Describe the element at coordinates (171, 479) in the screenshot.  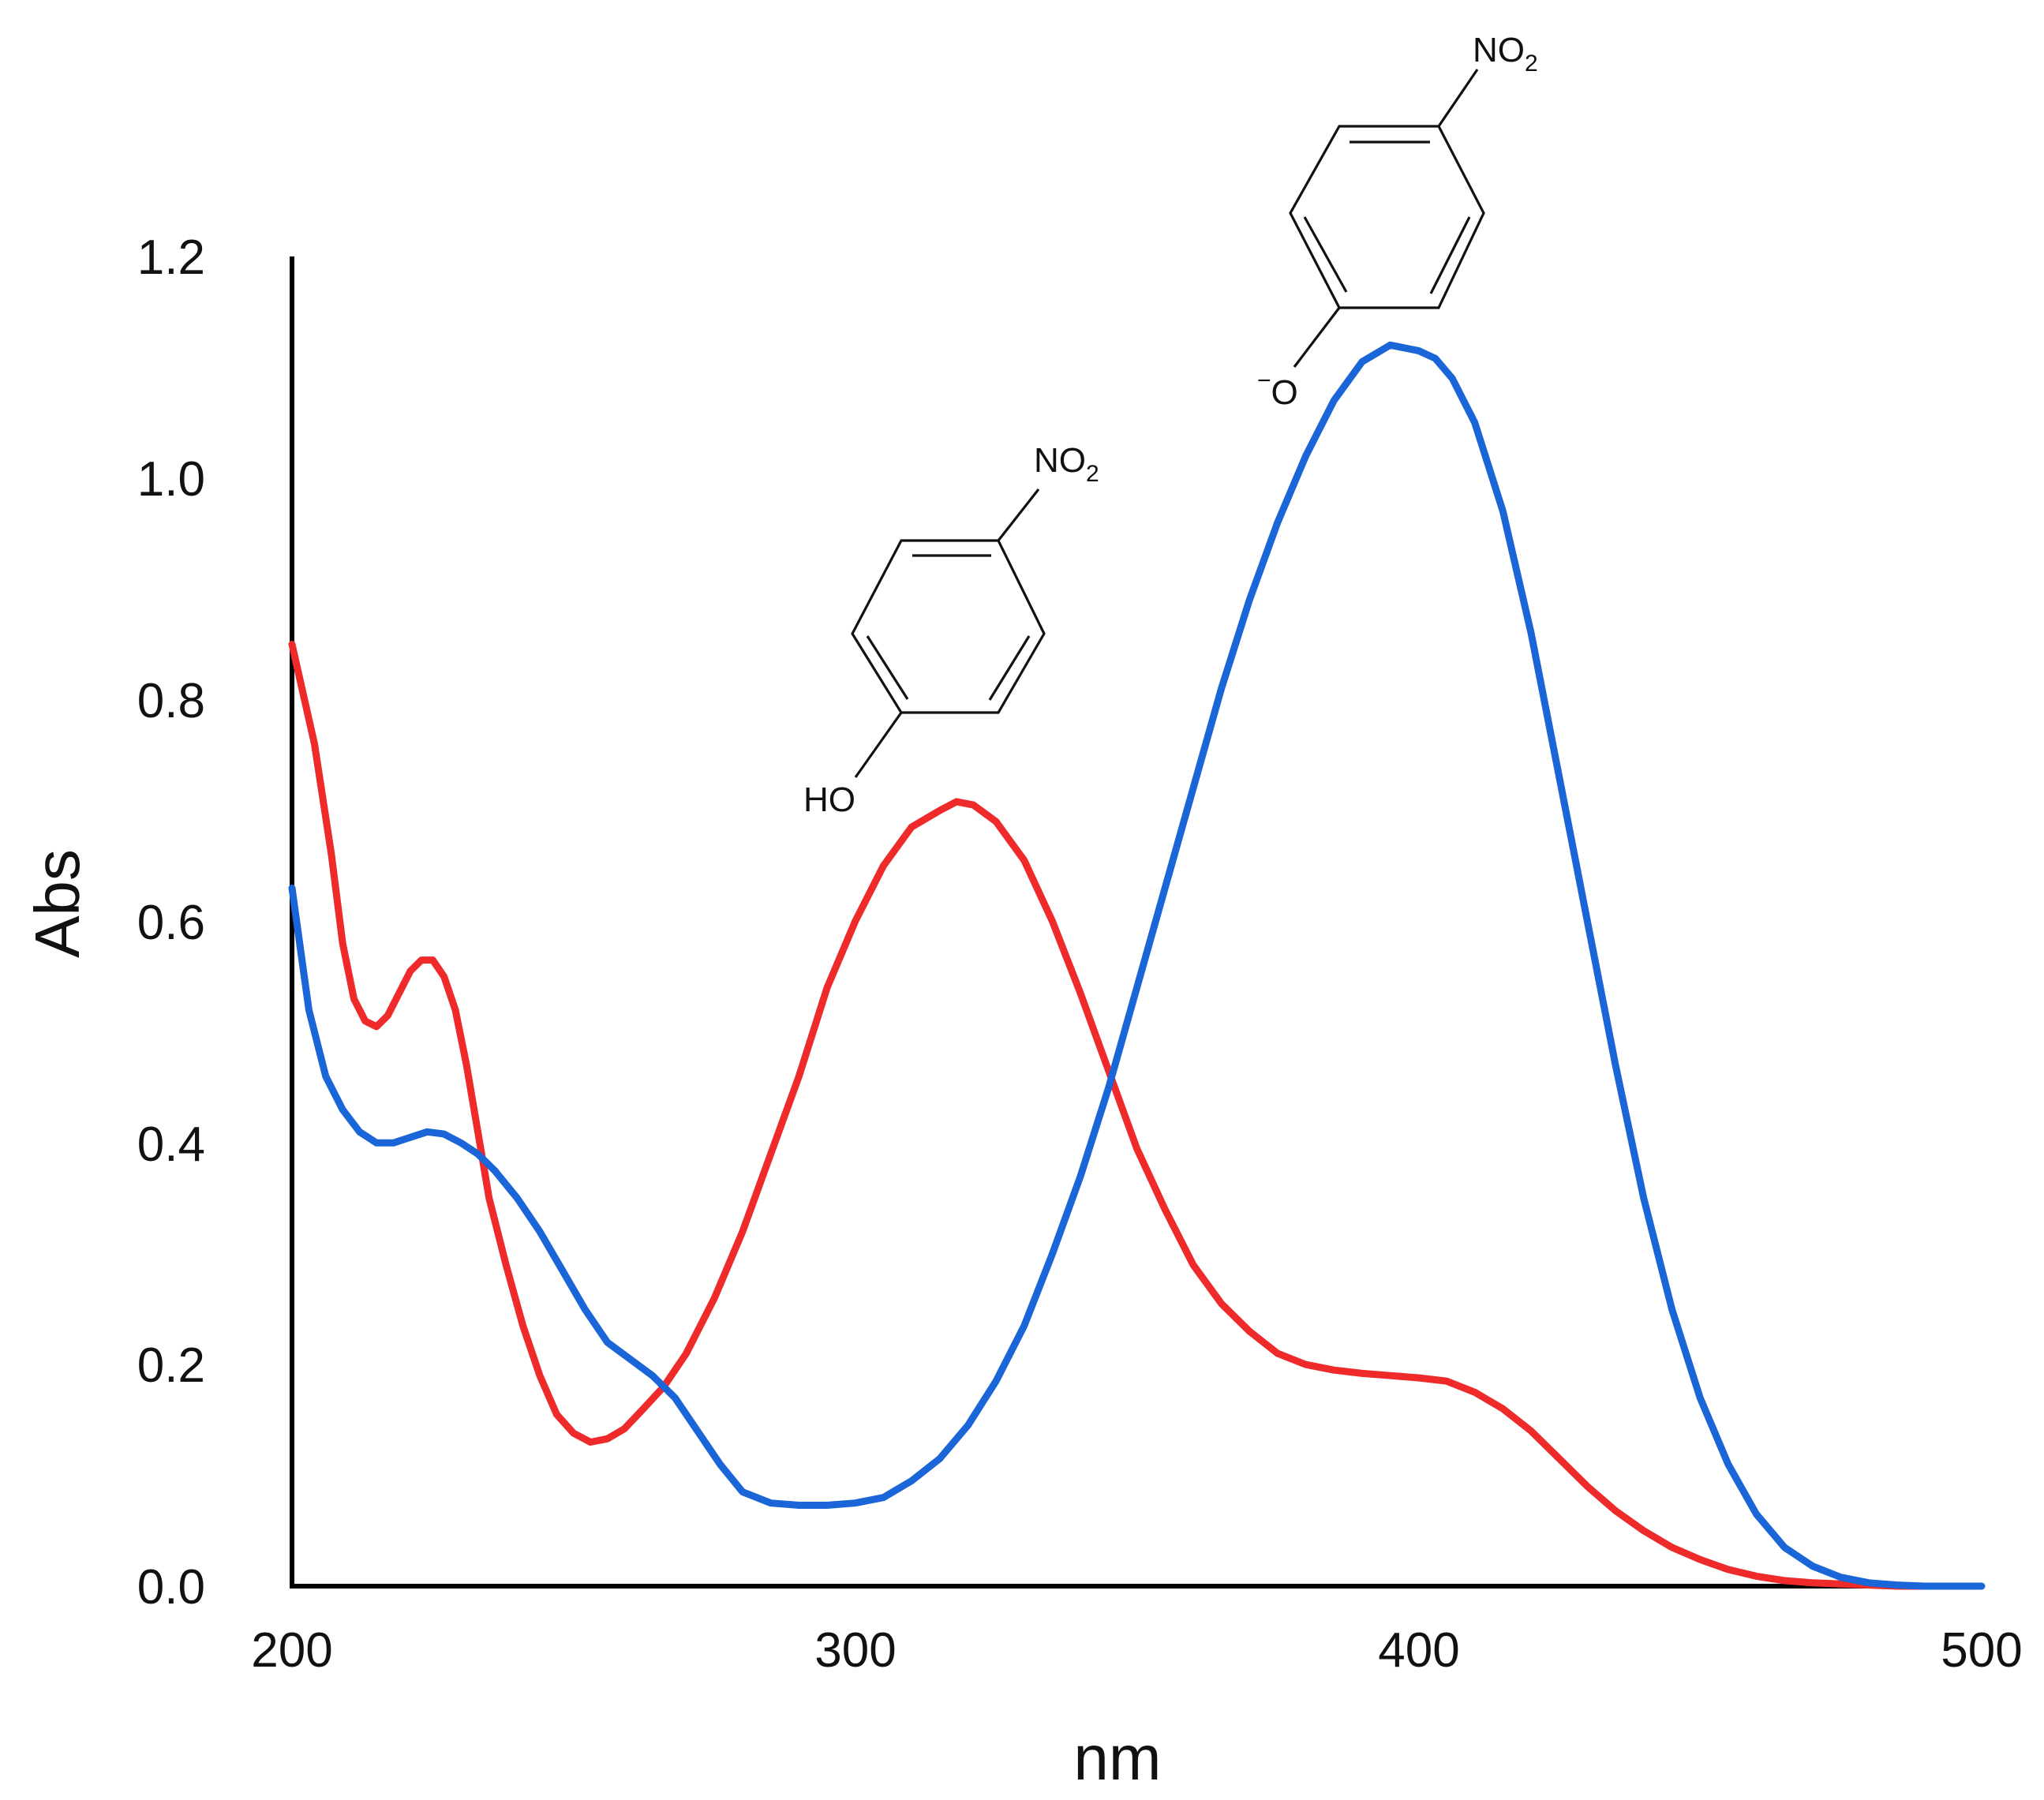
I see `y-tick-label: 1.0` at that location.